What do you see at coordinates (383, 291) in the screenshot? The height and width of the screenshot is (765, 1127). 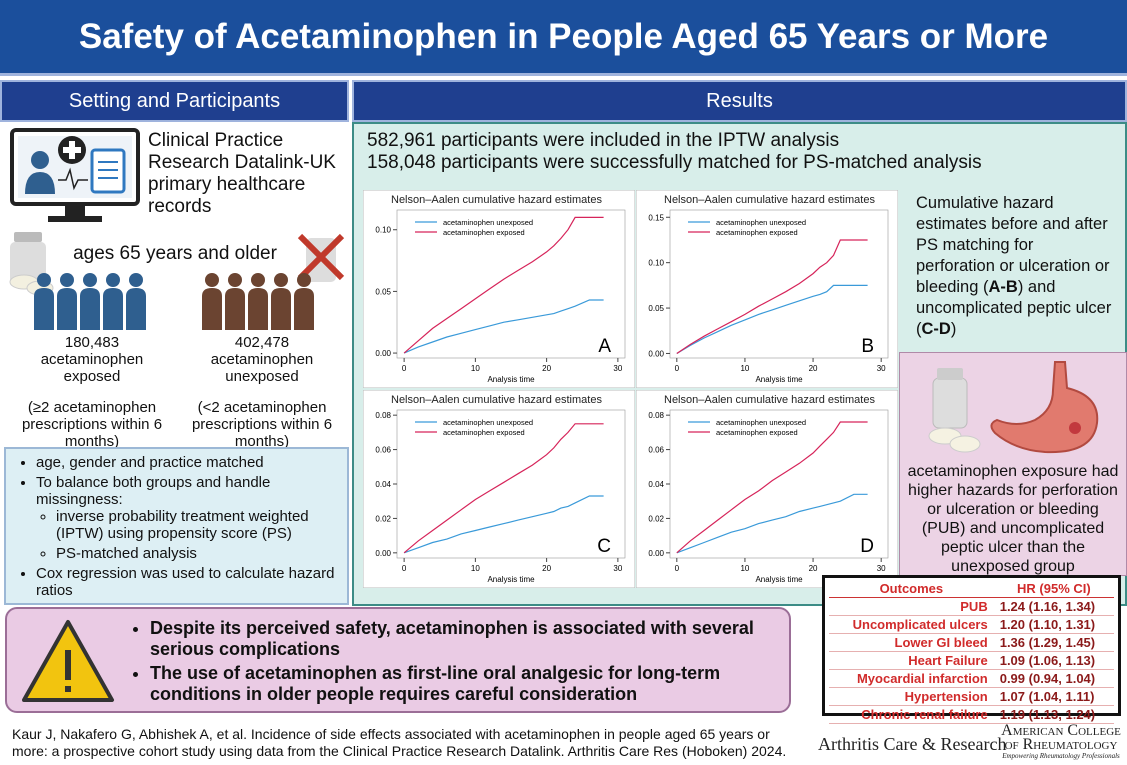 I see `y-tick-label: 0.05` at bounding box center [383, 291].